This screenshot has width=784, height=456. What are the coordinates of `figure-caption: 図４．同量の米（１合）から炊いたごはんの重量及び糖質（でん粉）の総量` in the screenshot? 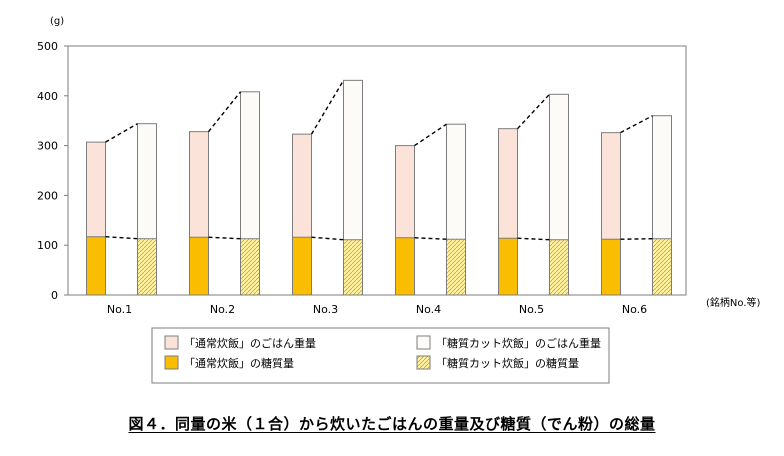 It's located at (392, 423).